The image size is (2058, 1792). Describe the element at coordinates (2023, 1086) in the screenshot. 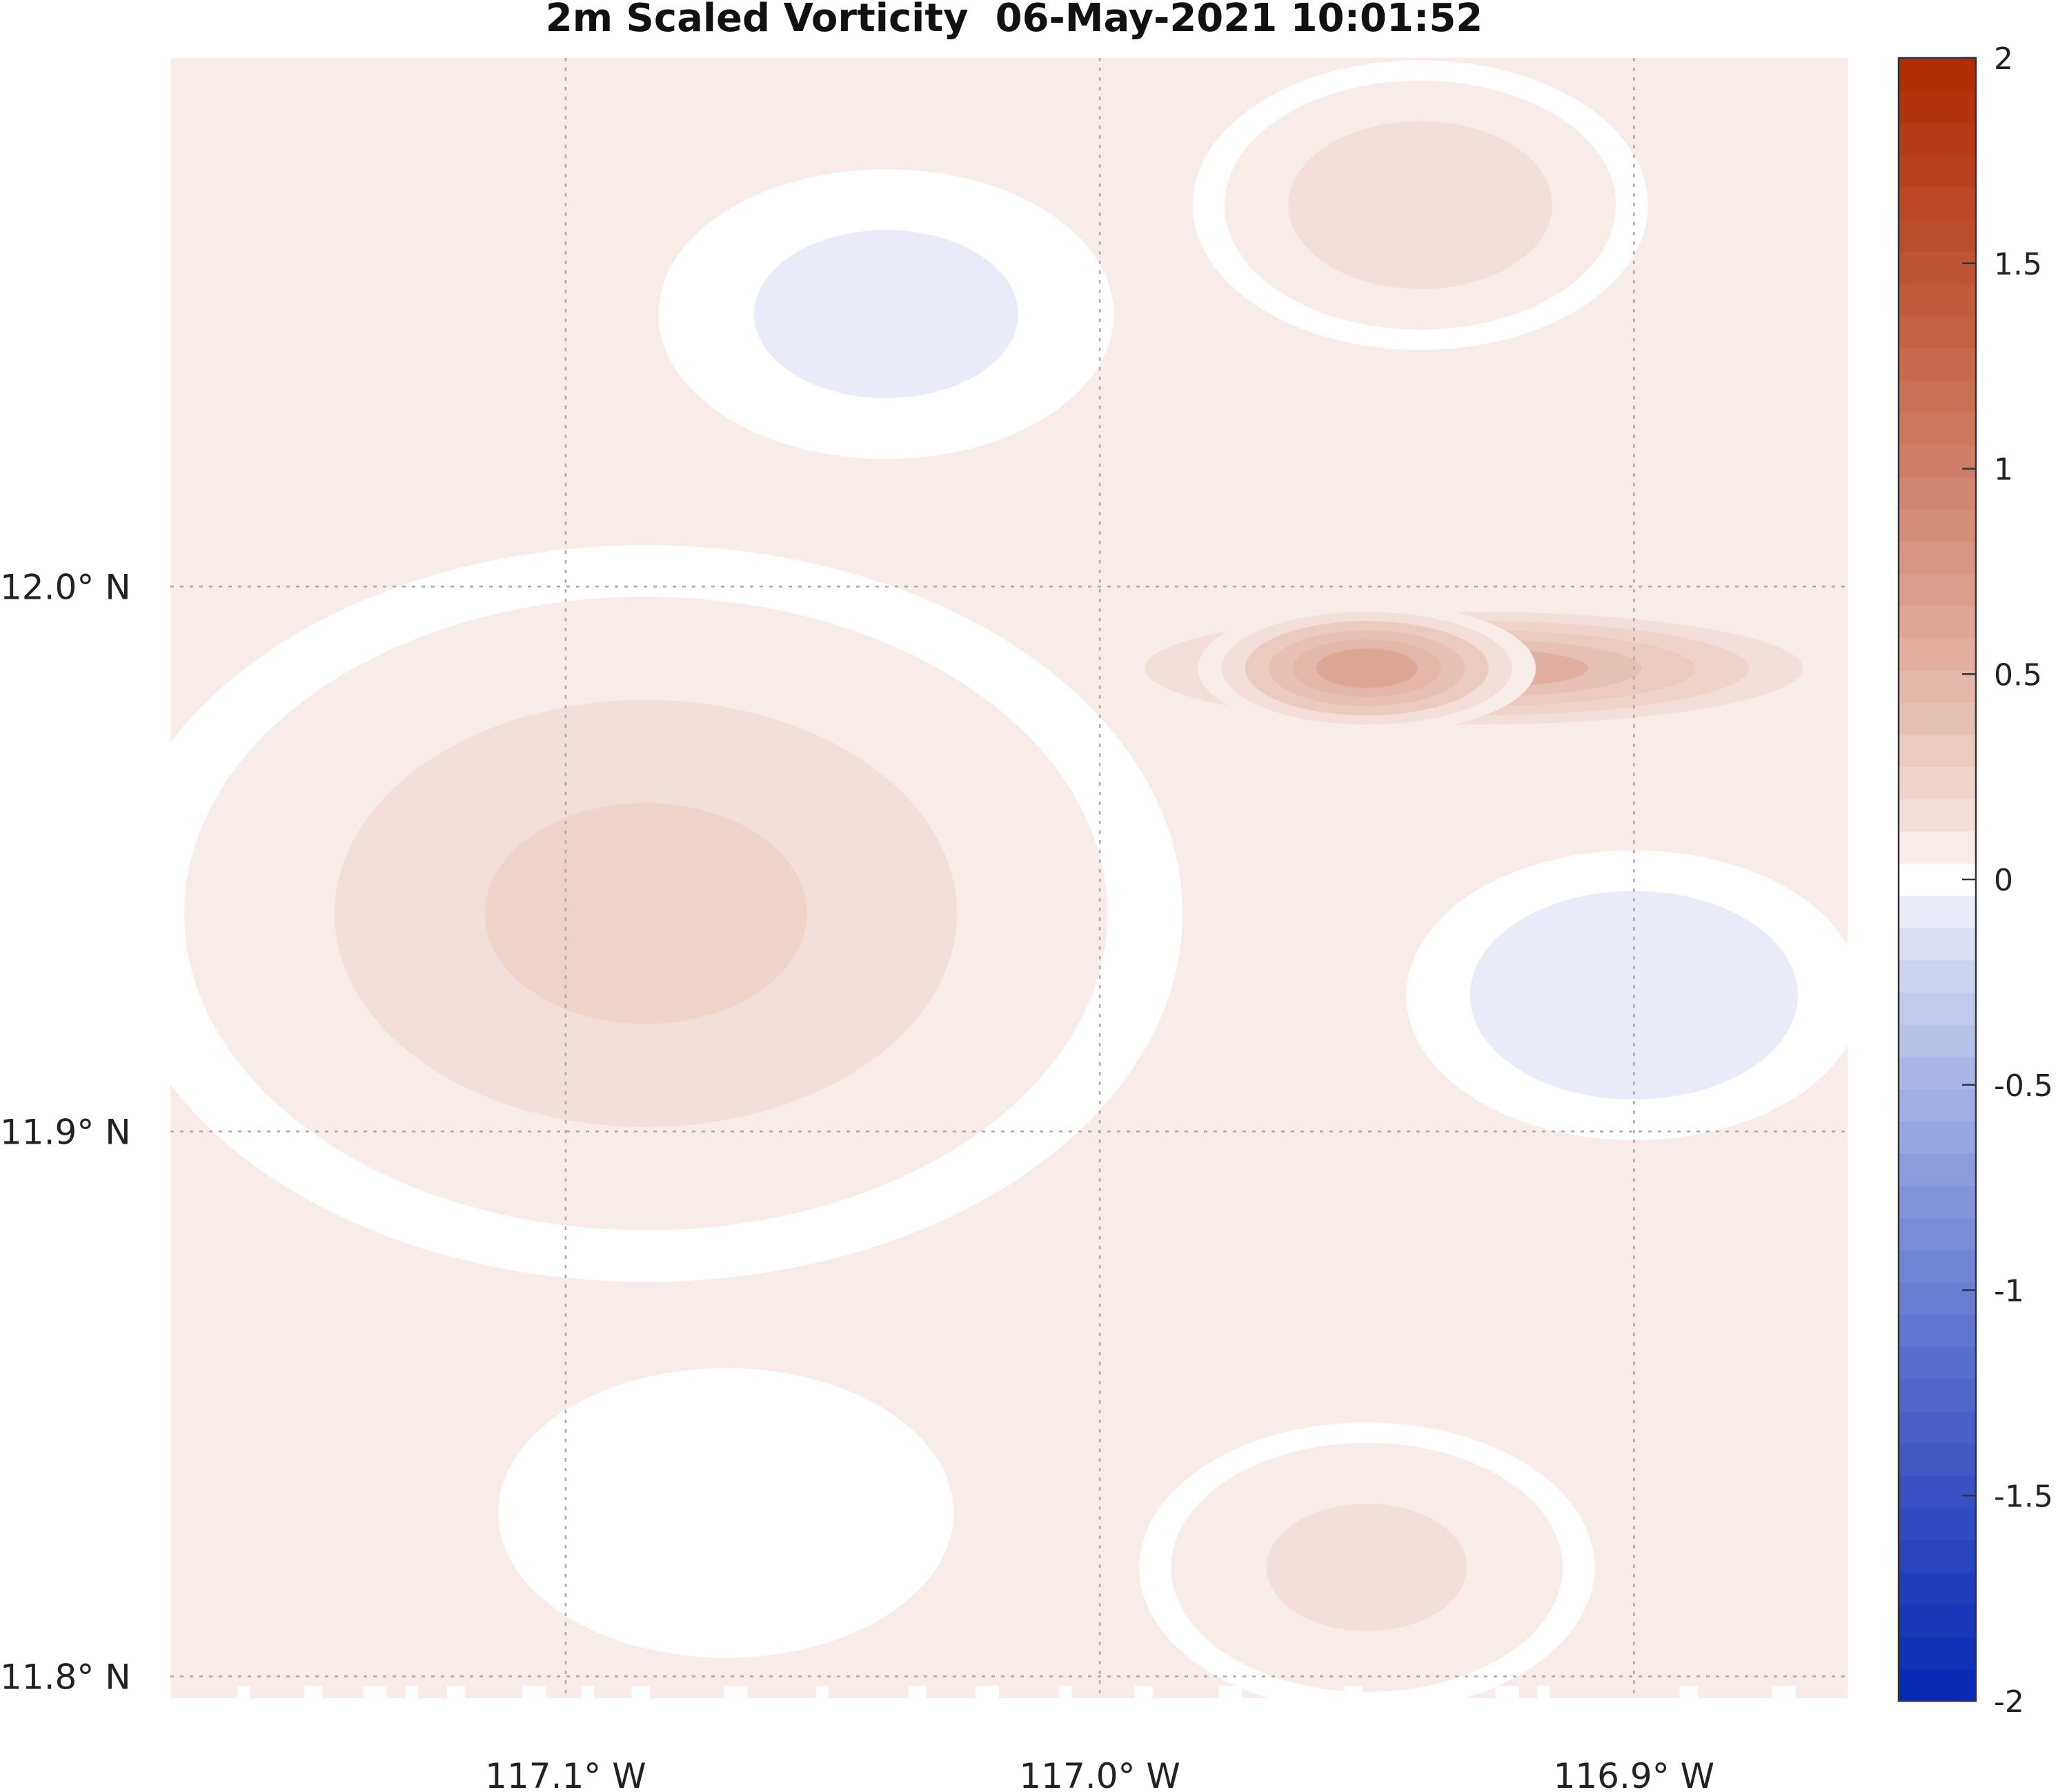

I see `colorbar-tick-label: -0.5` at that location.